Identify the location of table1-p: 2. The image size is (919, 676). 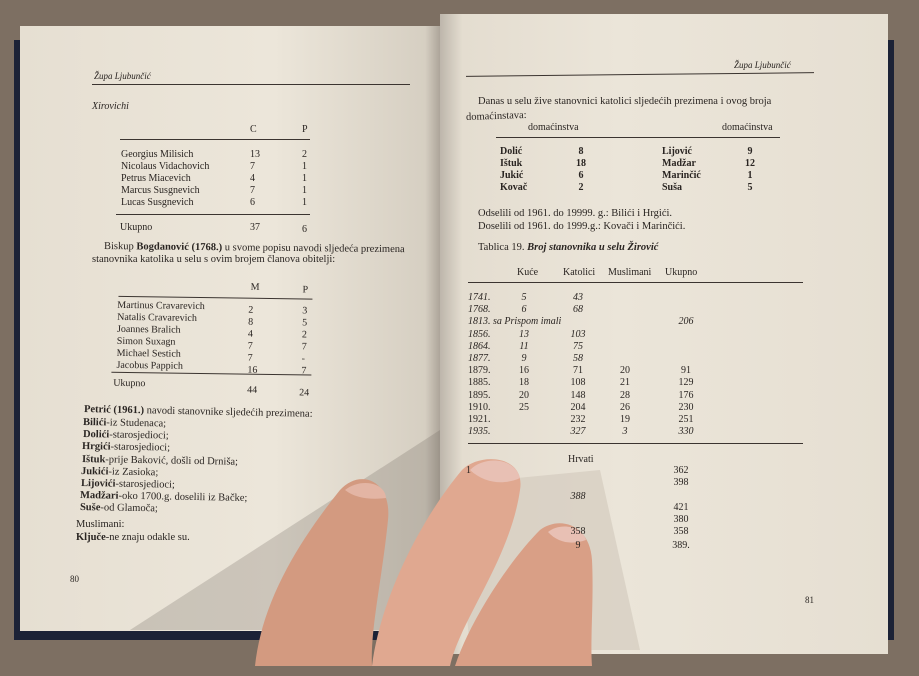
(304, 154).